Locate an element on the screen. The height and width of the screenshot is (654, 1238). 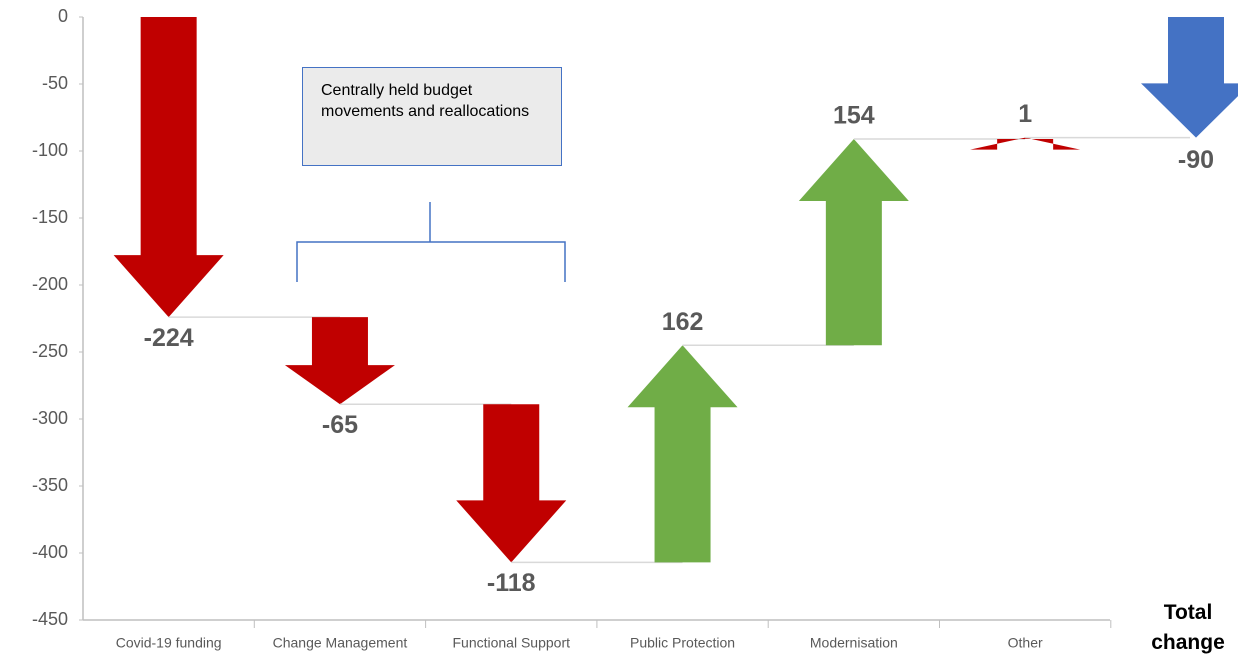
value-label: -65 is located at coordinates (340, 425).